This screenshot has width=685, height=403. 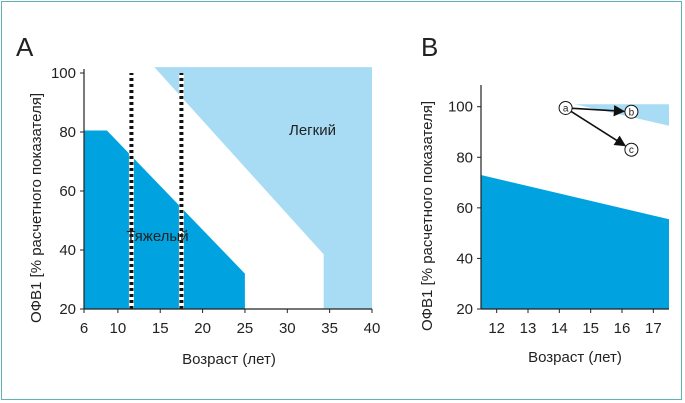 What do you see at coordinates (25, 47) in the screenshot?
I see `panel-a-letter: A` at bounding box center [25, 47].